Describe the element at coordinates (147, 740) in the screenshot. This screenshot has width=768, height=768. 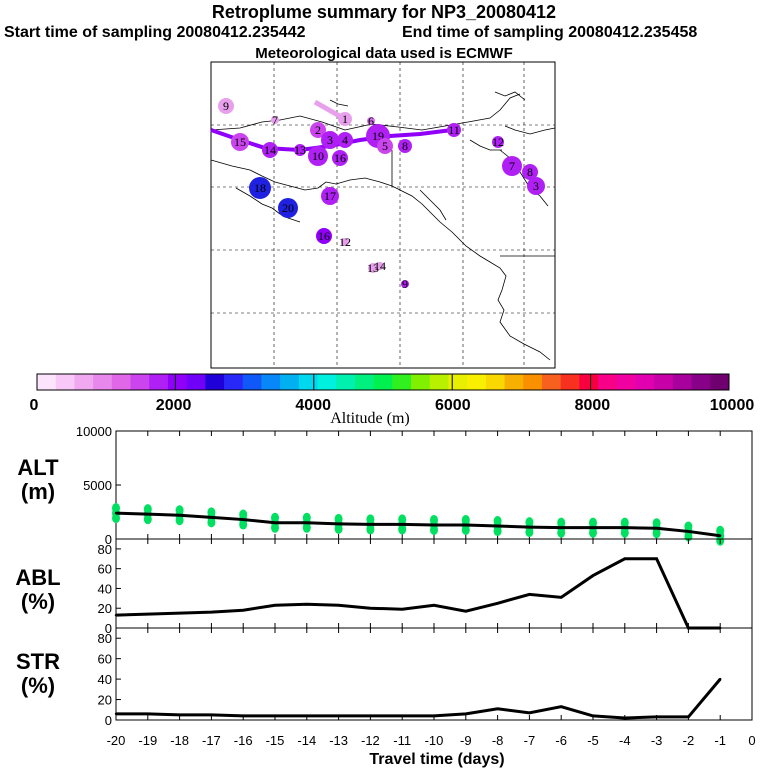
I see `x-tick-label: -19` at that location.